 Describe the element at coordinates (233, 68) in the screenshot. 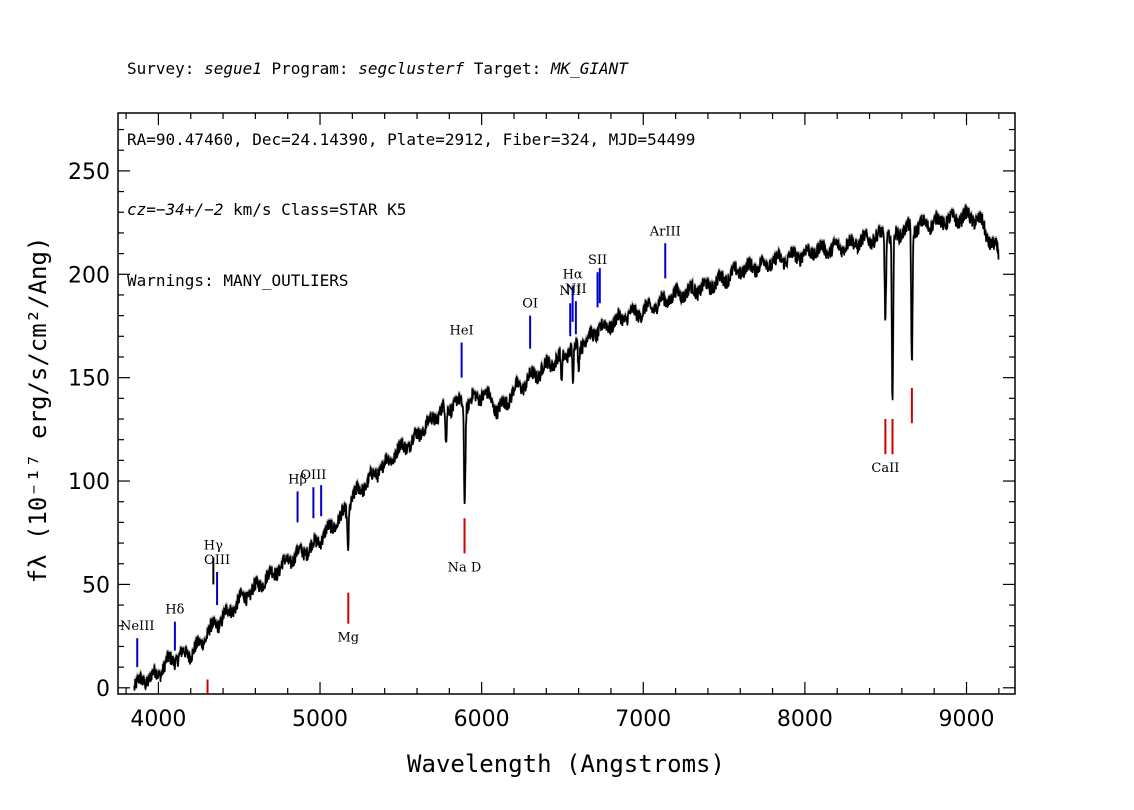

I see `survey-value: segue1` at that location.